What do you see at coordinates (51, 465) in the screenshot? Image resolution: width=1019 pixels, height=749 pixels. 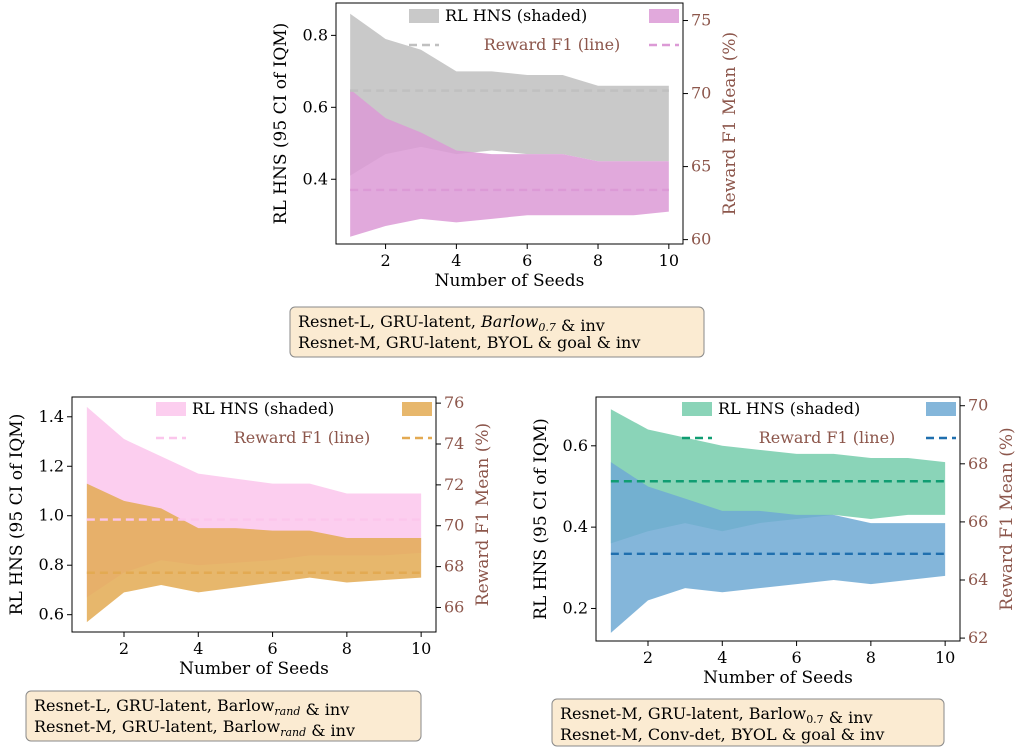 I see `y-tick-label: 1.2` at bounding box center [51, 465].